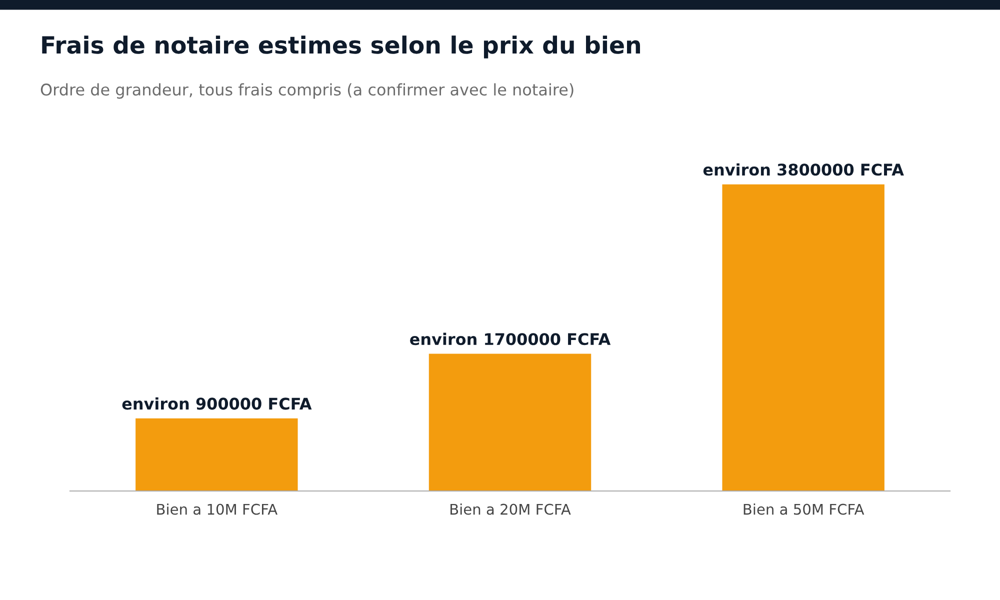 This screenshot has height=600, width=1000. I want to click on x-tick-label: Bien a 20M FCFA, so click(510, 509).